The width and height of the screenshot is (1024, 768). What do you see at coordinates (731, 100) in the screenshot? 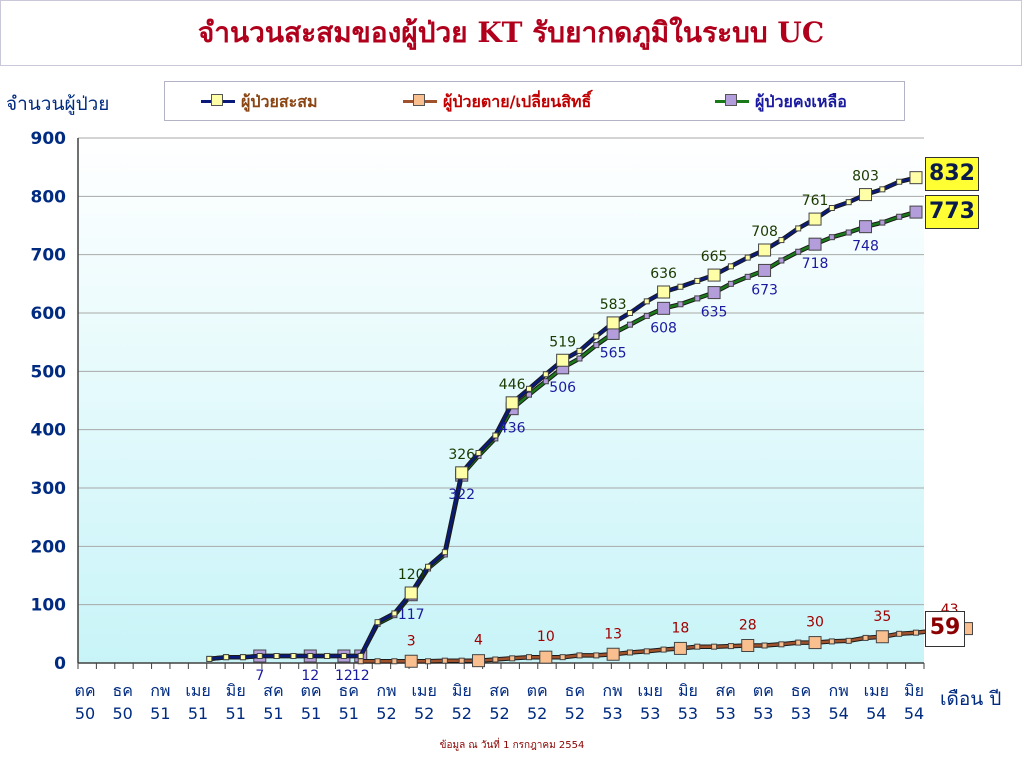
I see `legend-marker-remaining` at bounding box center [731, 100].